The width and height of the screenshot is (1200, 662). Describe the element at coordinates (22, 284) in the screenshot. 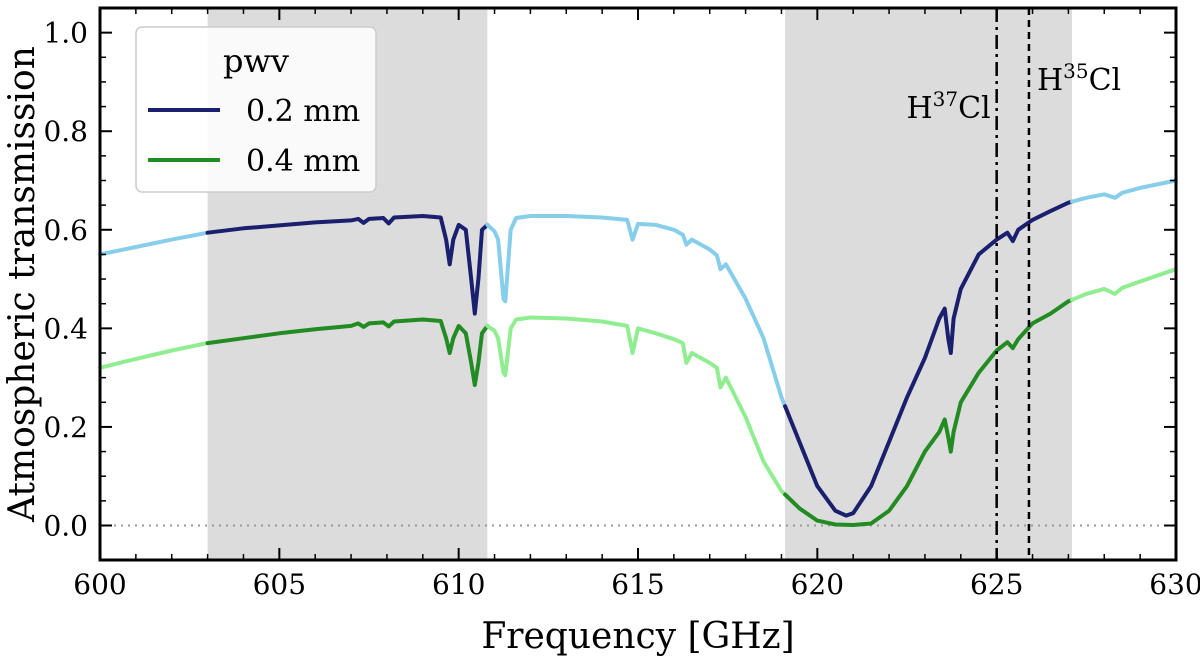

I see `y-axis-label: Atmospheric transmission` at that location.